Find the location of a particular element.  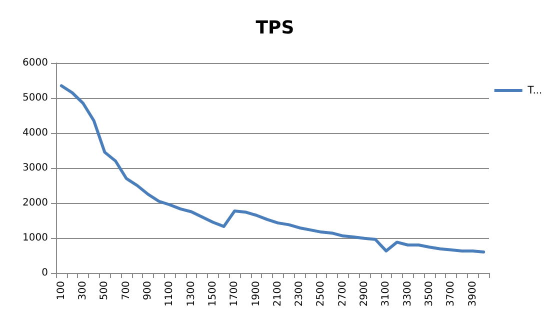

x-tick-label: 2500 is located at coordinates (321, 293).